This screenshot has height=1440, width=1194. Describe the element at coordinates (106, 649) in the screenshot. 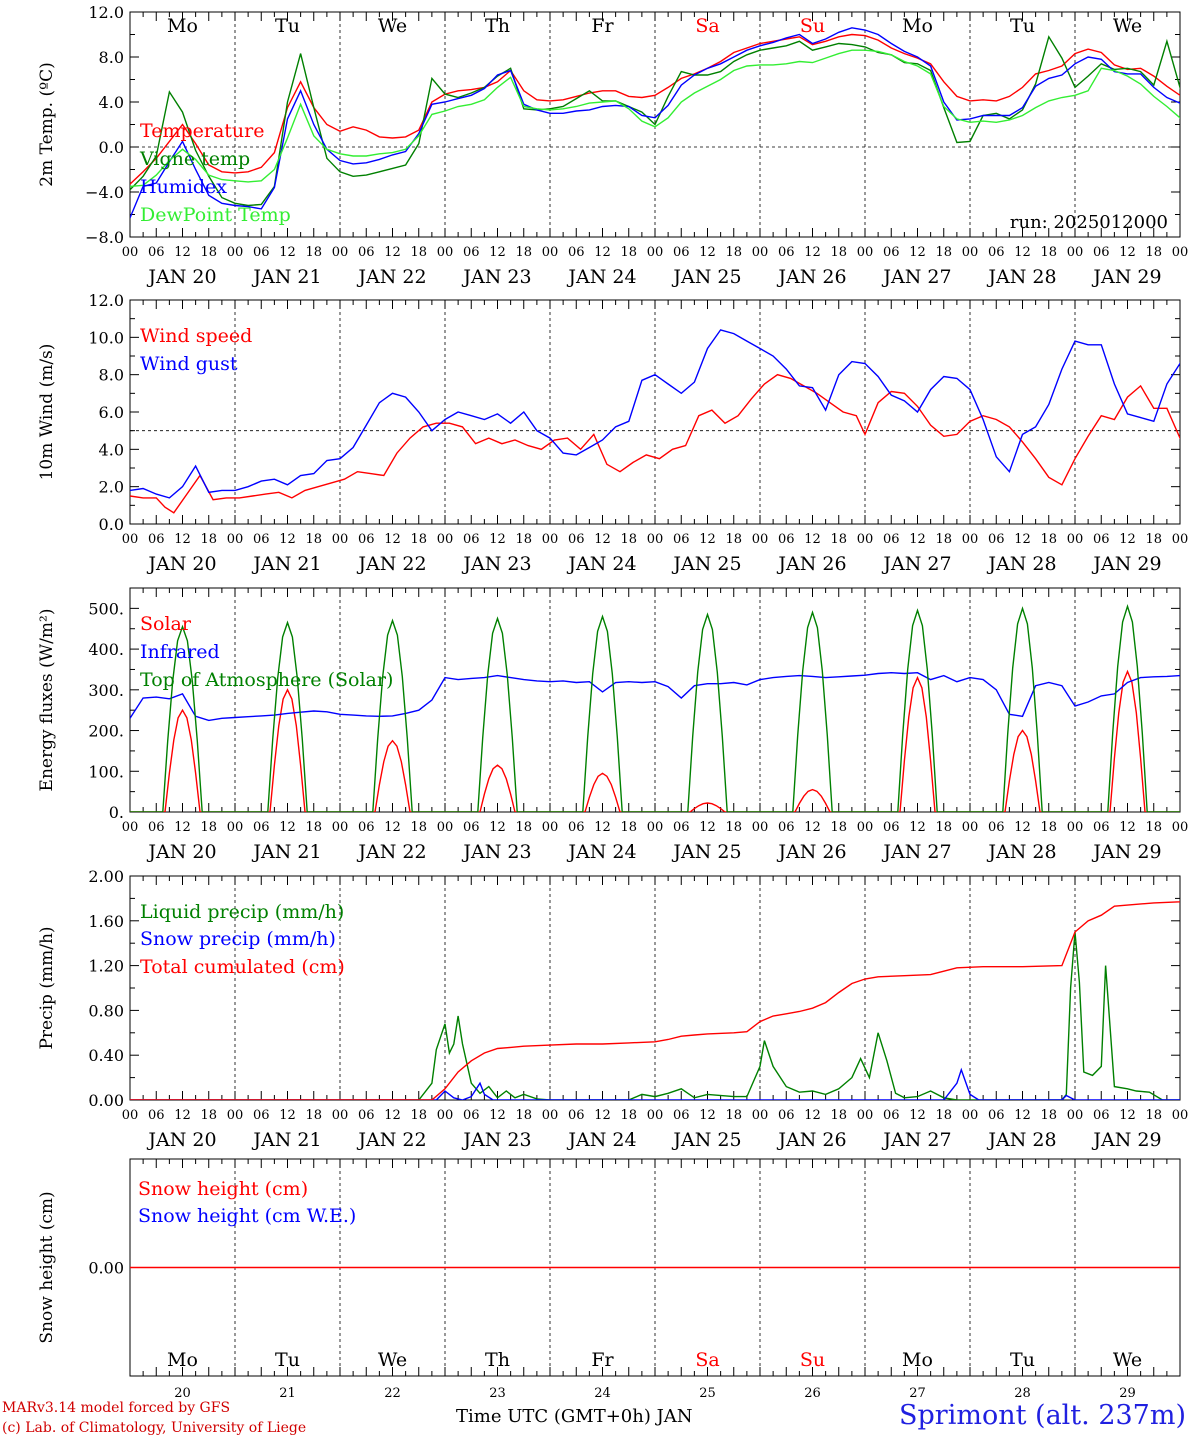

I see `y-tick-label: 400.` at that location.